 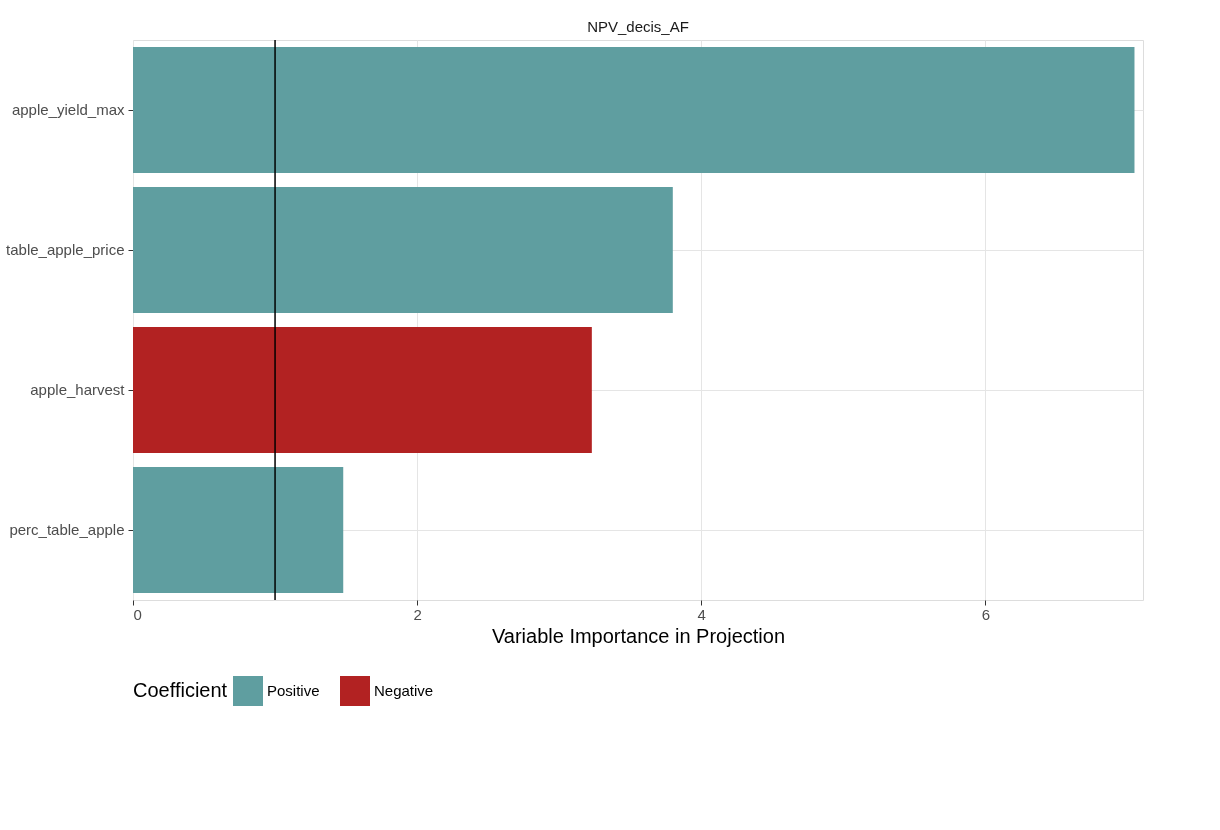 What do you see at coordinates (78, 389) in the screenshot?
I see `y-tick-label: apple_harvest` at bounding box center [78, 389].